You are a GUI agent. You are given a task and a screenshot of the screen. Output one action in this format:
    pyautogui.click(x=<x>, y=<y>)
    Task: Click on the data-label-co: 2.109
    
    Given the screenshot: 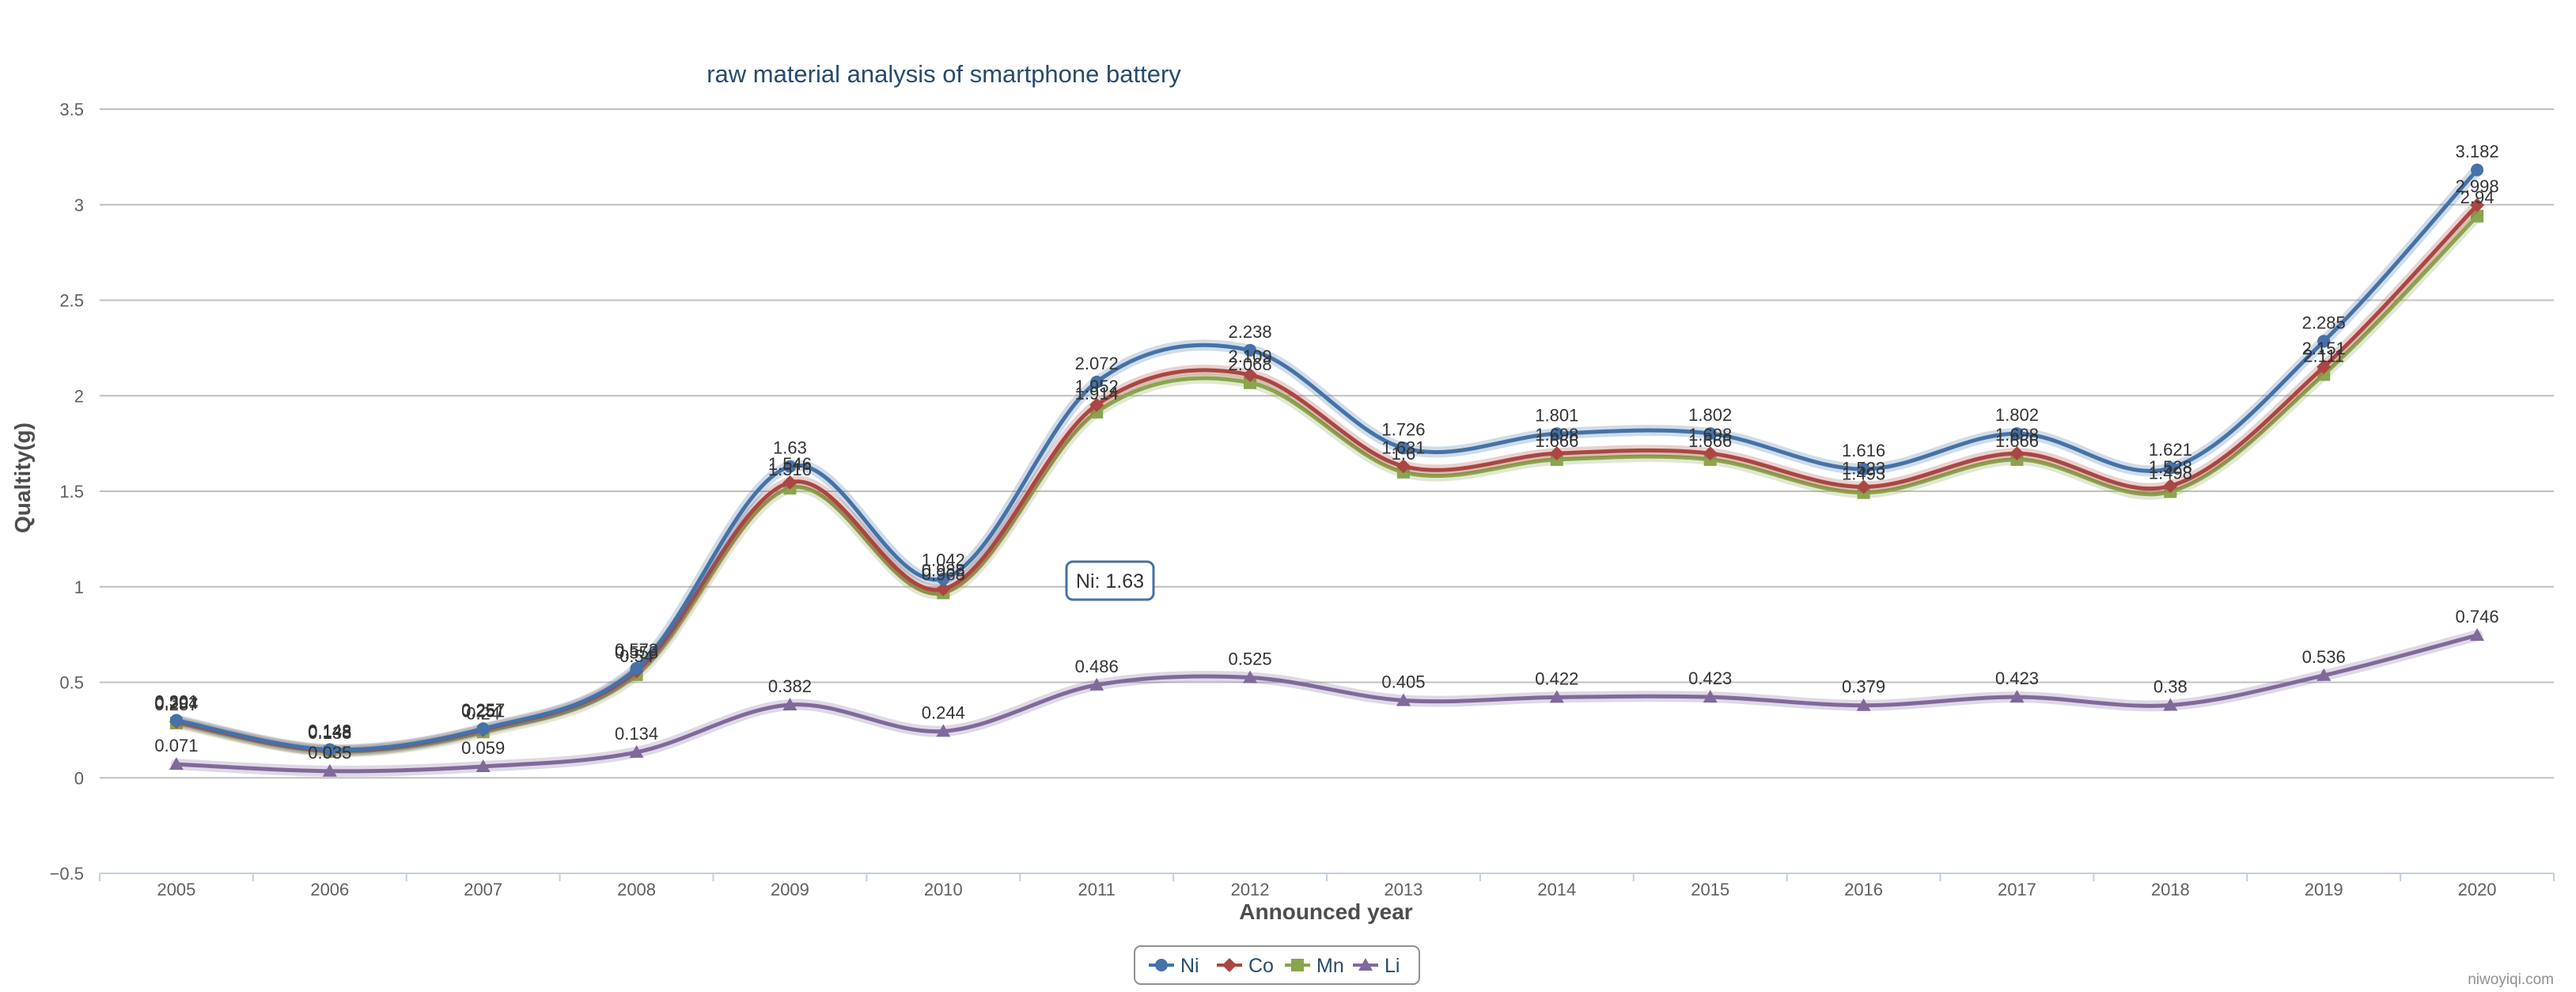 What is the action you would take?
    pyautogui.click(x=1250, y=356)
    